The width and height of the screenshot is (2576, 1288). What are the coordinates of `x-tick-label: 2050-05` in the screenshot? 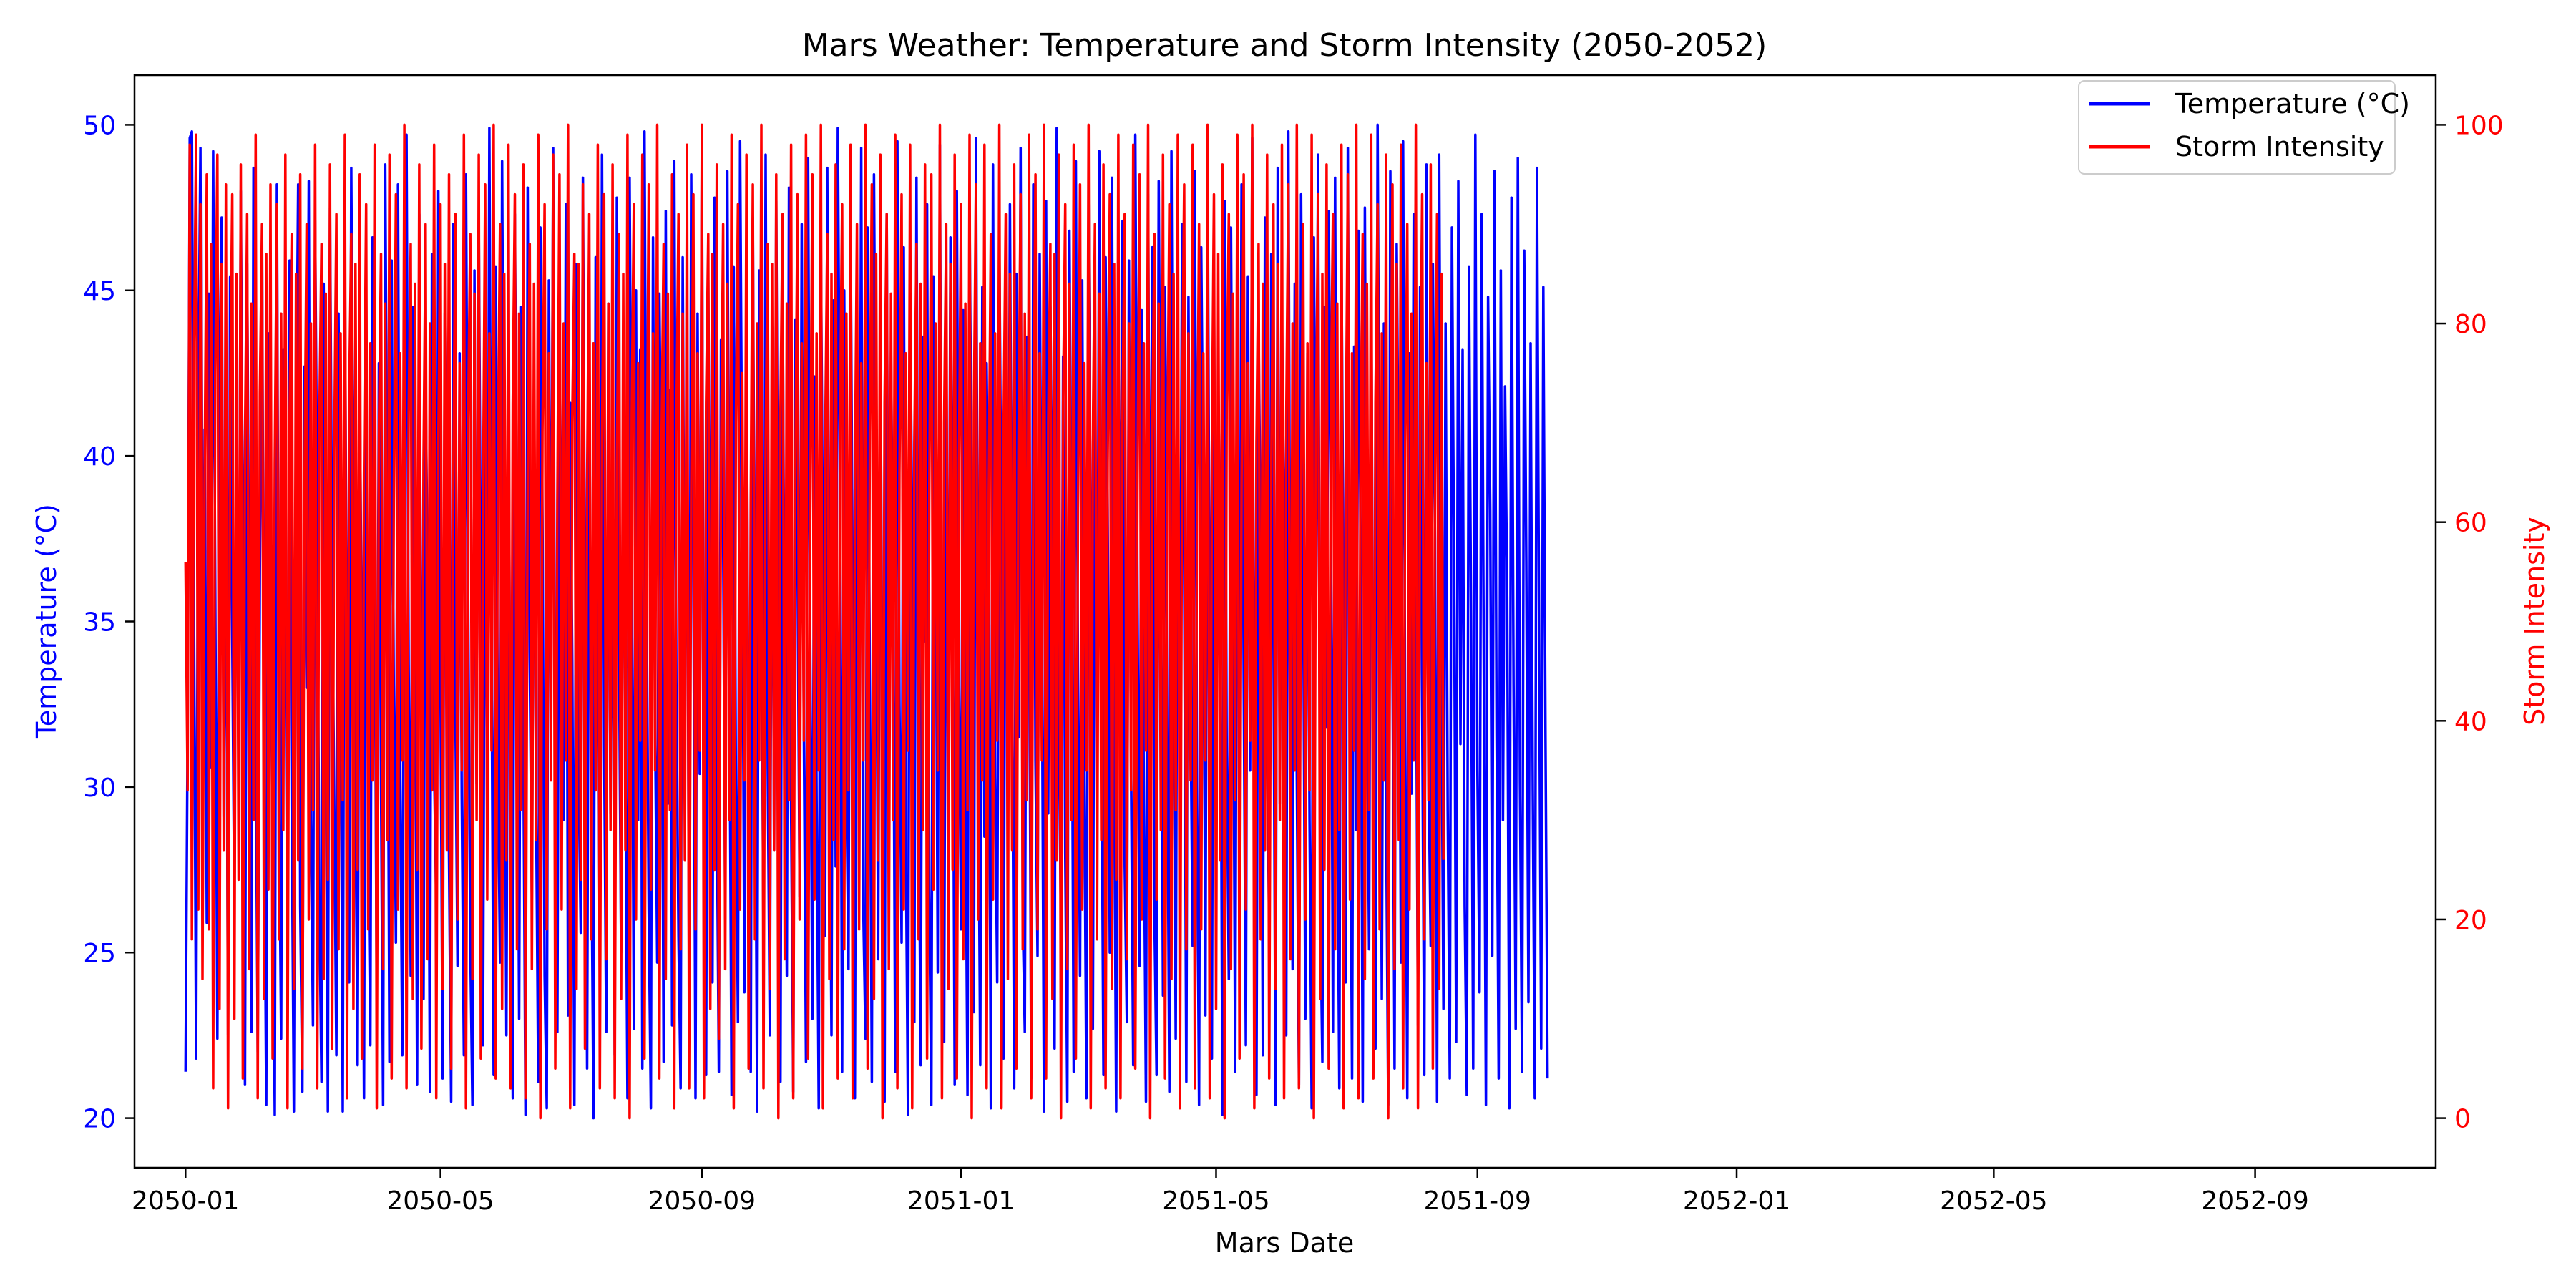 It's located at (440, 1201).